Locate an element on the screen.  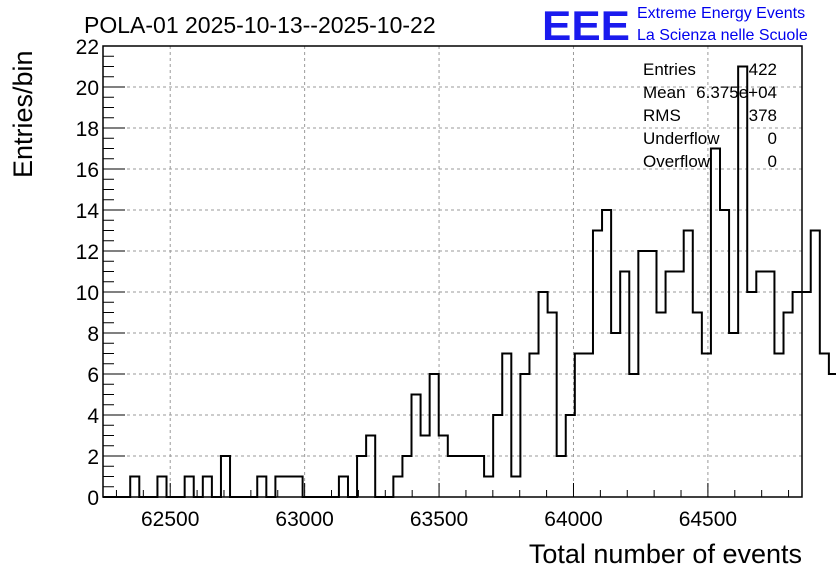
stats-overflow-value: 0 is located at coordinates (772, 161).